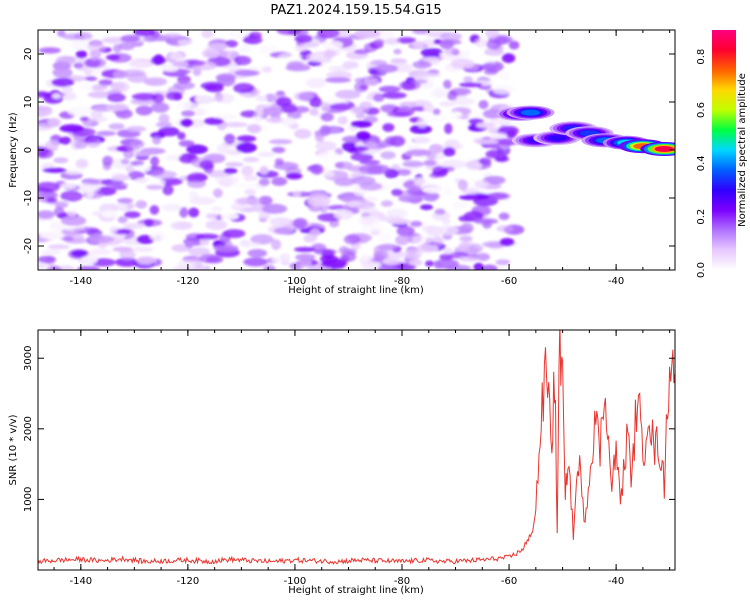  What do you see at coordinates (355, 10) in the screenshot?
I see `figure-title: PAZ1.2024.159.15.54.G15` at bounding box center [355, 10].